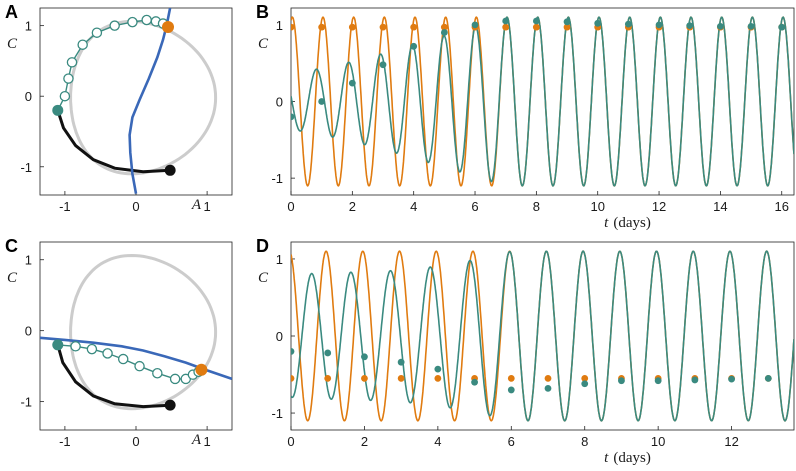 The image size is (796, 471). I want to click on x-tick-label: 14, so click(720, 206).